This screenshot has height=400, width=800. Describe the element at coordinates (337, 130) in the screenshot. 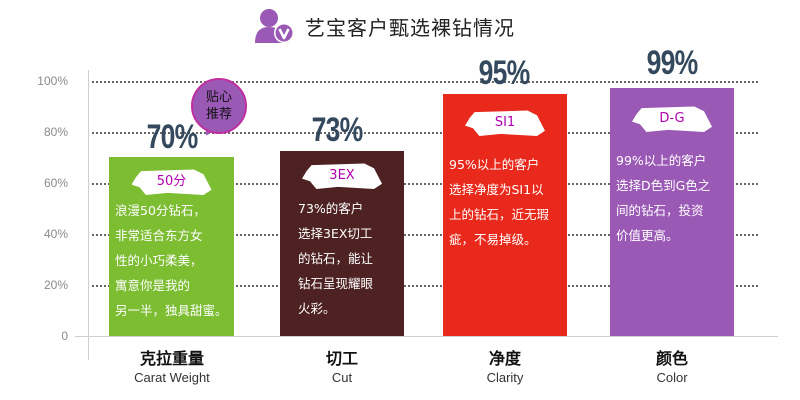

I see `bar-value-label: 73%` at that location.